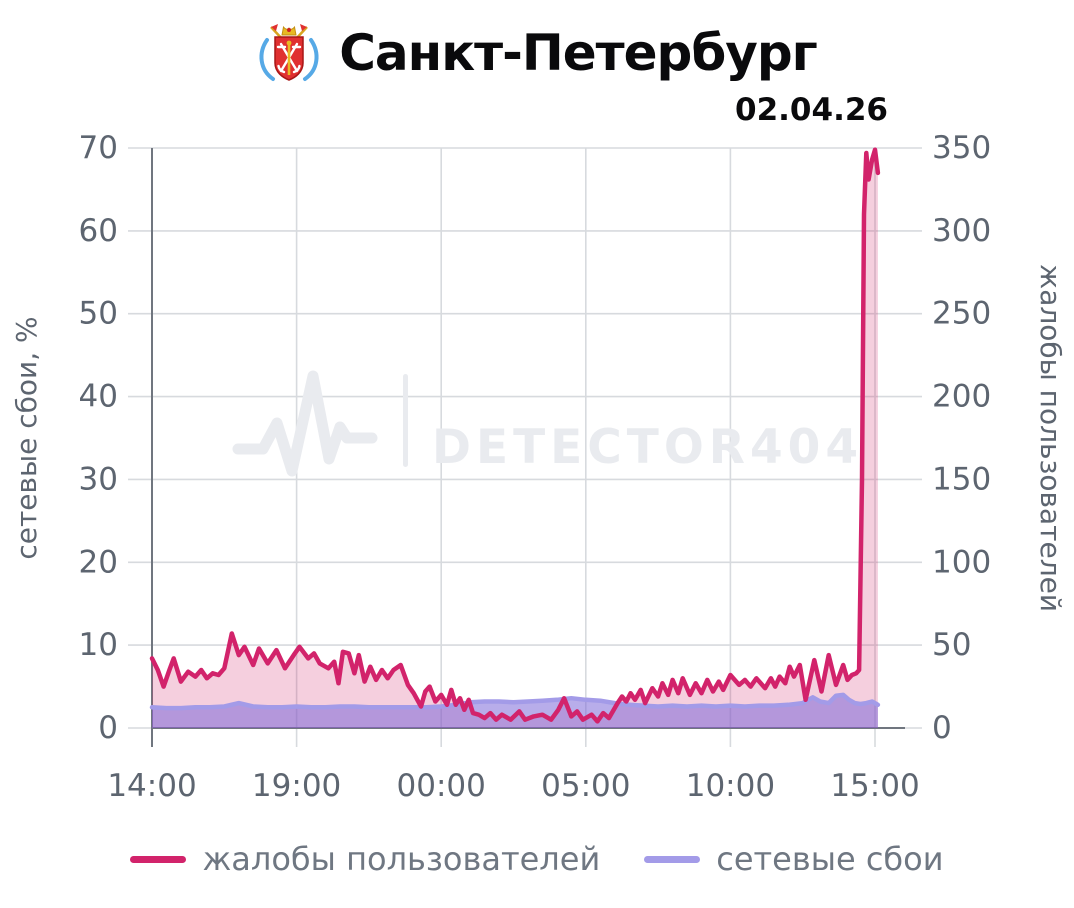  Describe the element at coordinates (98, 148) in the screenshot. I see `left-axis-tick-label: 70` at that location.